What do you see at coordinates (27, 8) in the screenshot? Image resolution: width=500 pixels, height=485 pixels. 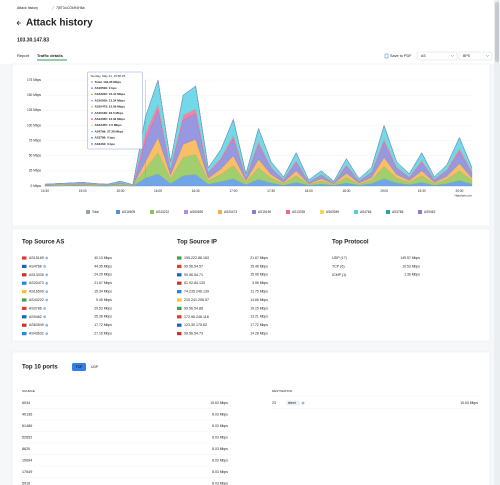 I see `breadcrumb: Attack history` at bounding box center [27, 8].